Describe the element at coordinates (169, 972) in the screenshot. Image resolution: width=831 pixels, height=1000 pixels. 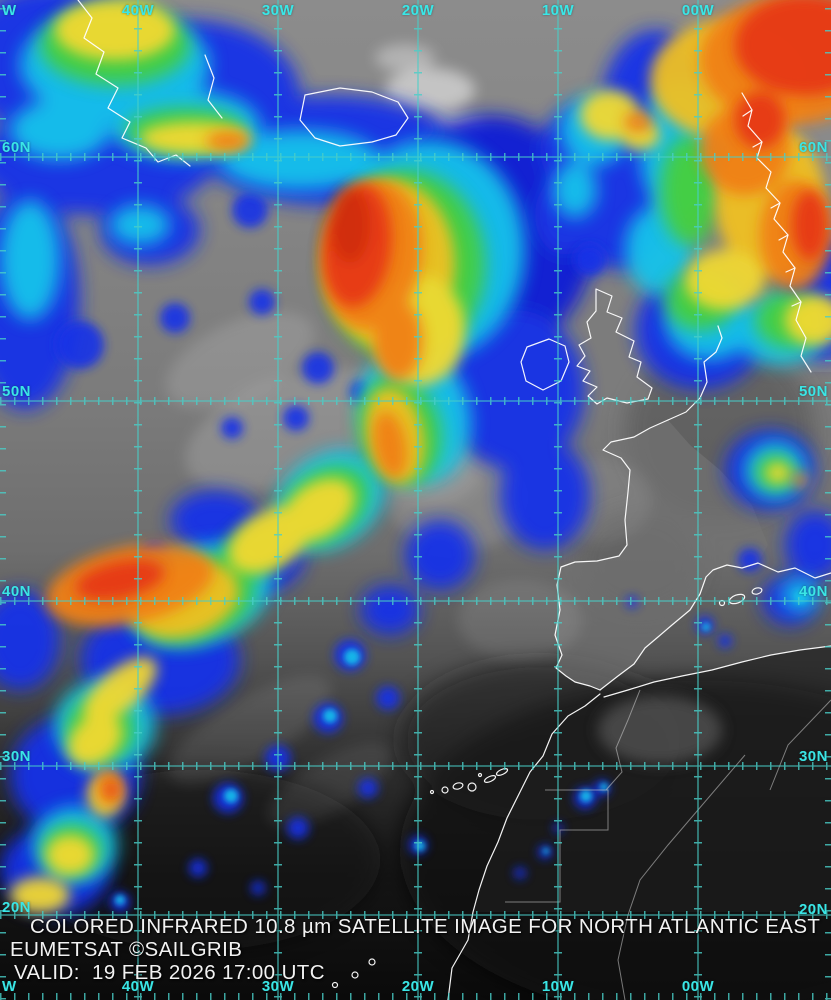
I see `caption-validity: VALID: 19 FEB 2026 17:00 UTC` at that location.